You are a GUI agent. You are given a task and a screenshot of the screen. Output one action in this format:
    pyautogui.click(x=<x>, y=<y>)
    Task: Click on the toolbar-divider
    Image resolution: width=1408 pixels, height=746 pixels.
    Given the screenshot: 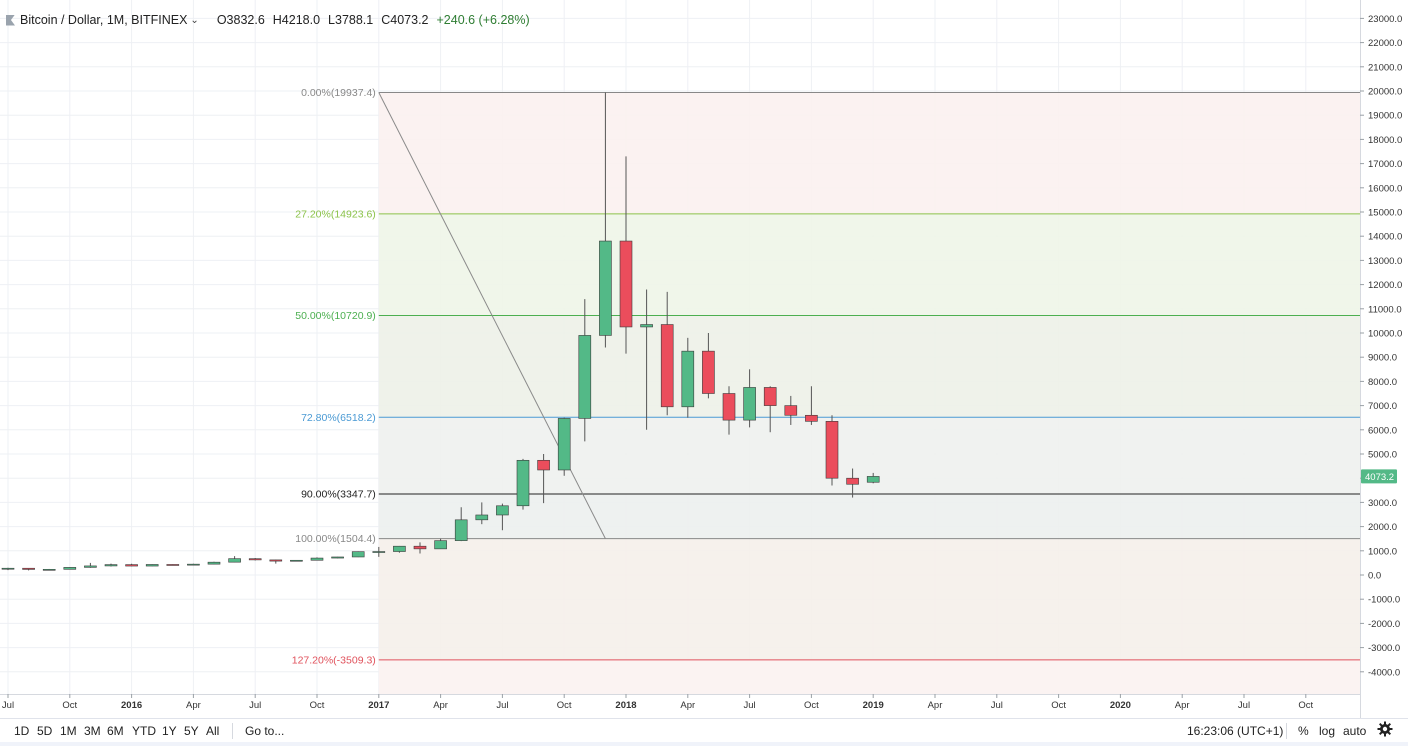 What is the action you would take?
    pyautogui.click(x=232, y=731)
    